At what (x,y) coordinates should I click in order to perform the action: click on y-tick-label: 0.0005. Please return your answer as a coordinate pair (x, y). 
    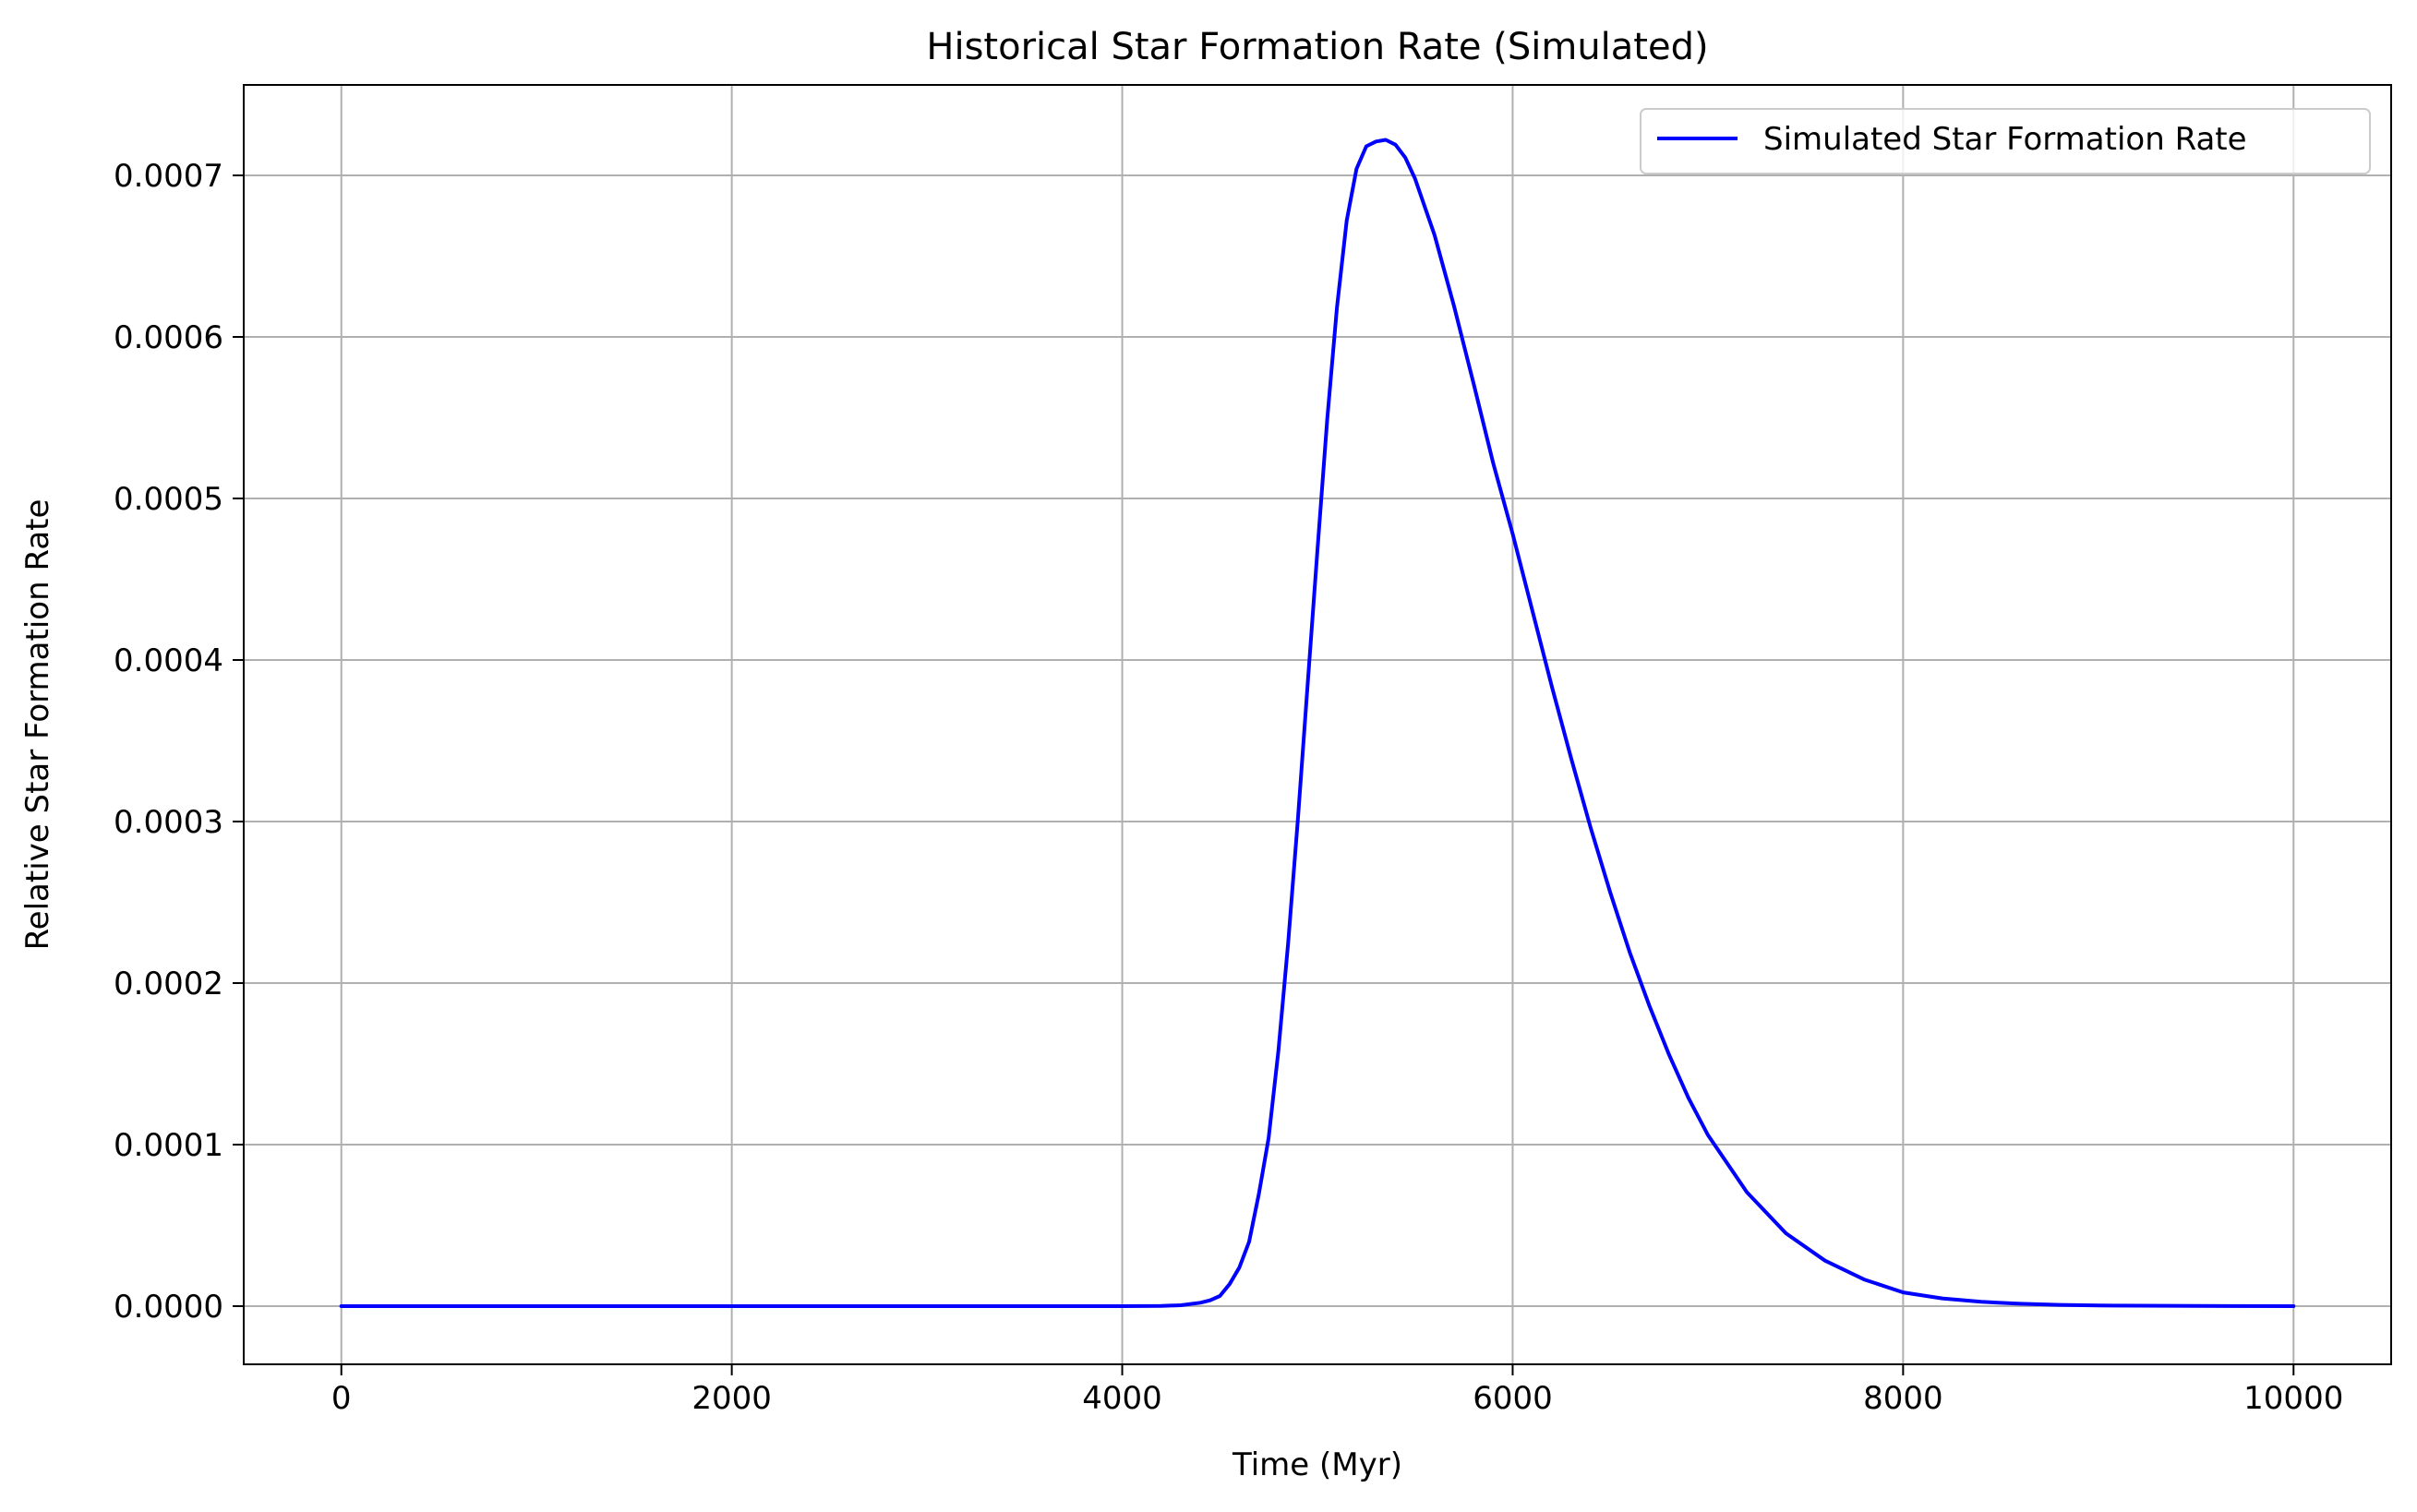
    Looking at the image, I should click on (168, 499).